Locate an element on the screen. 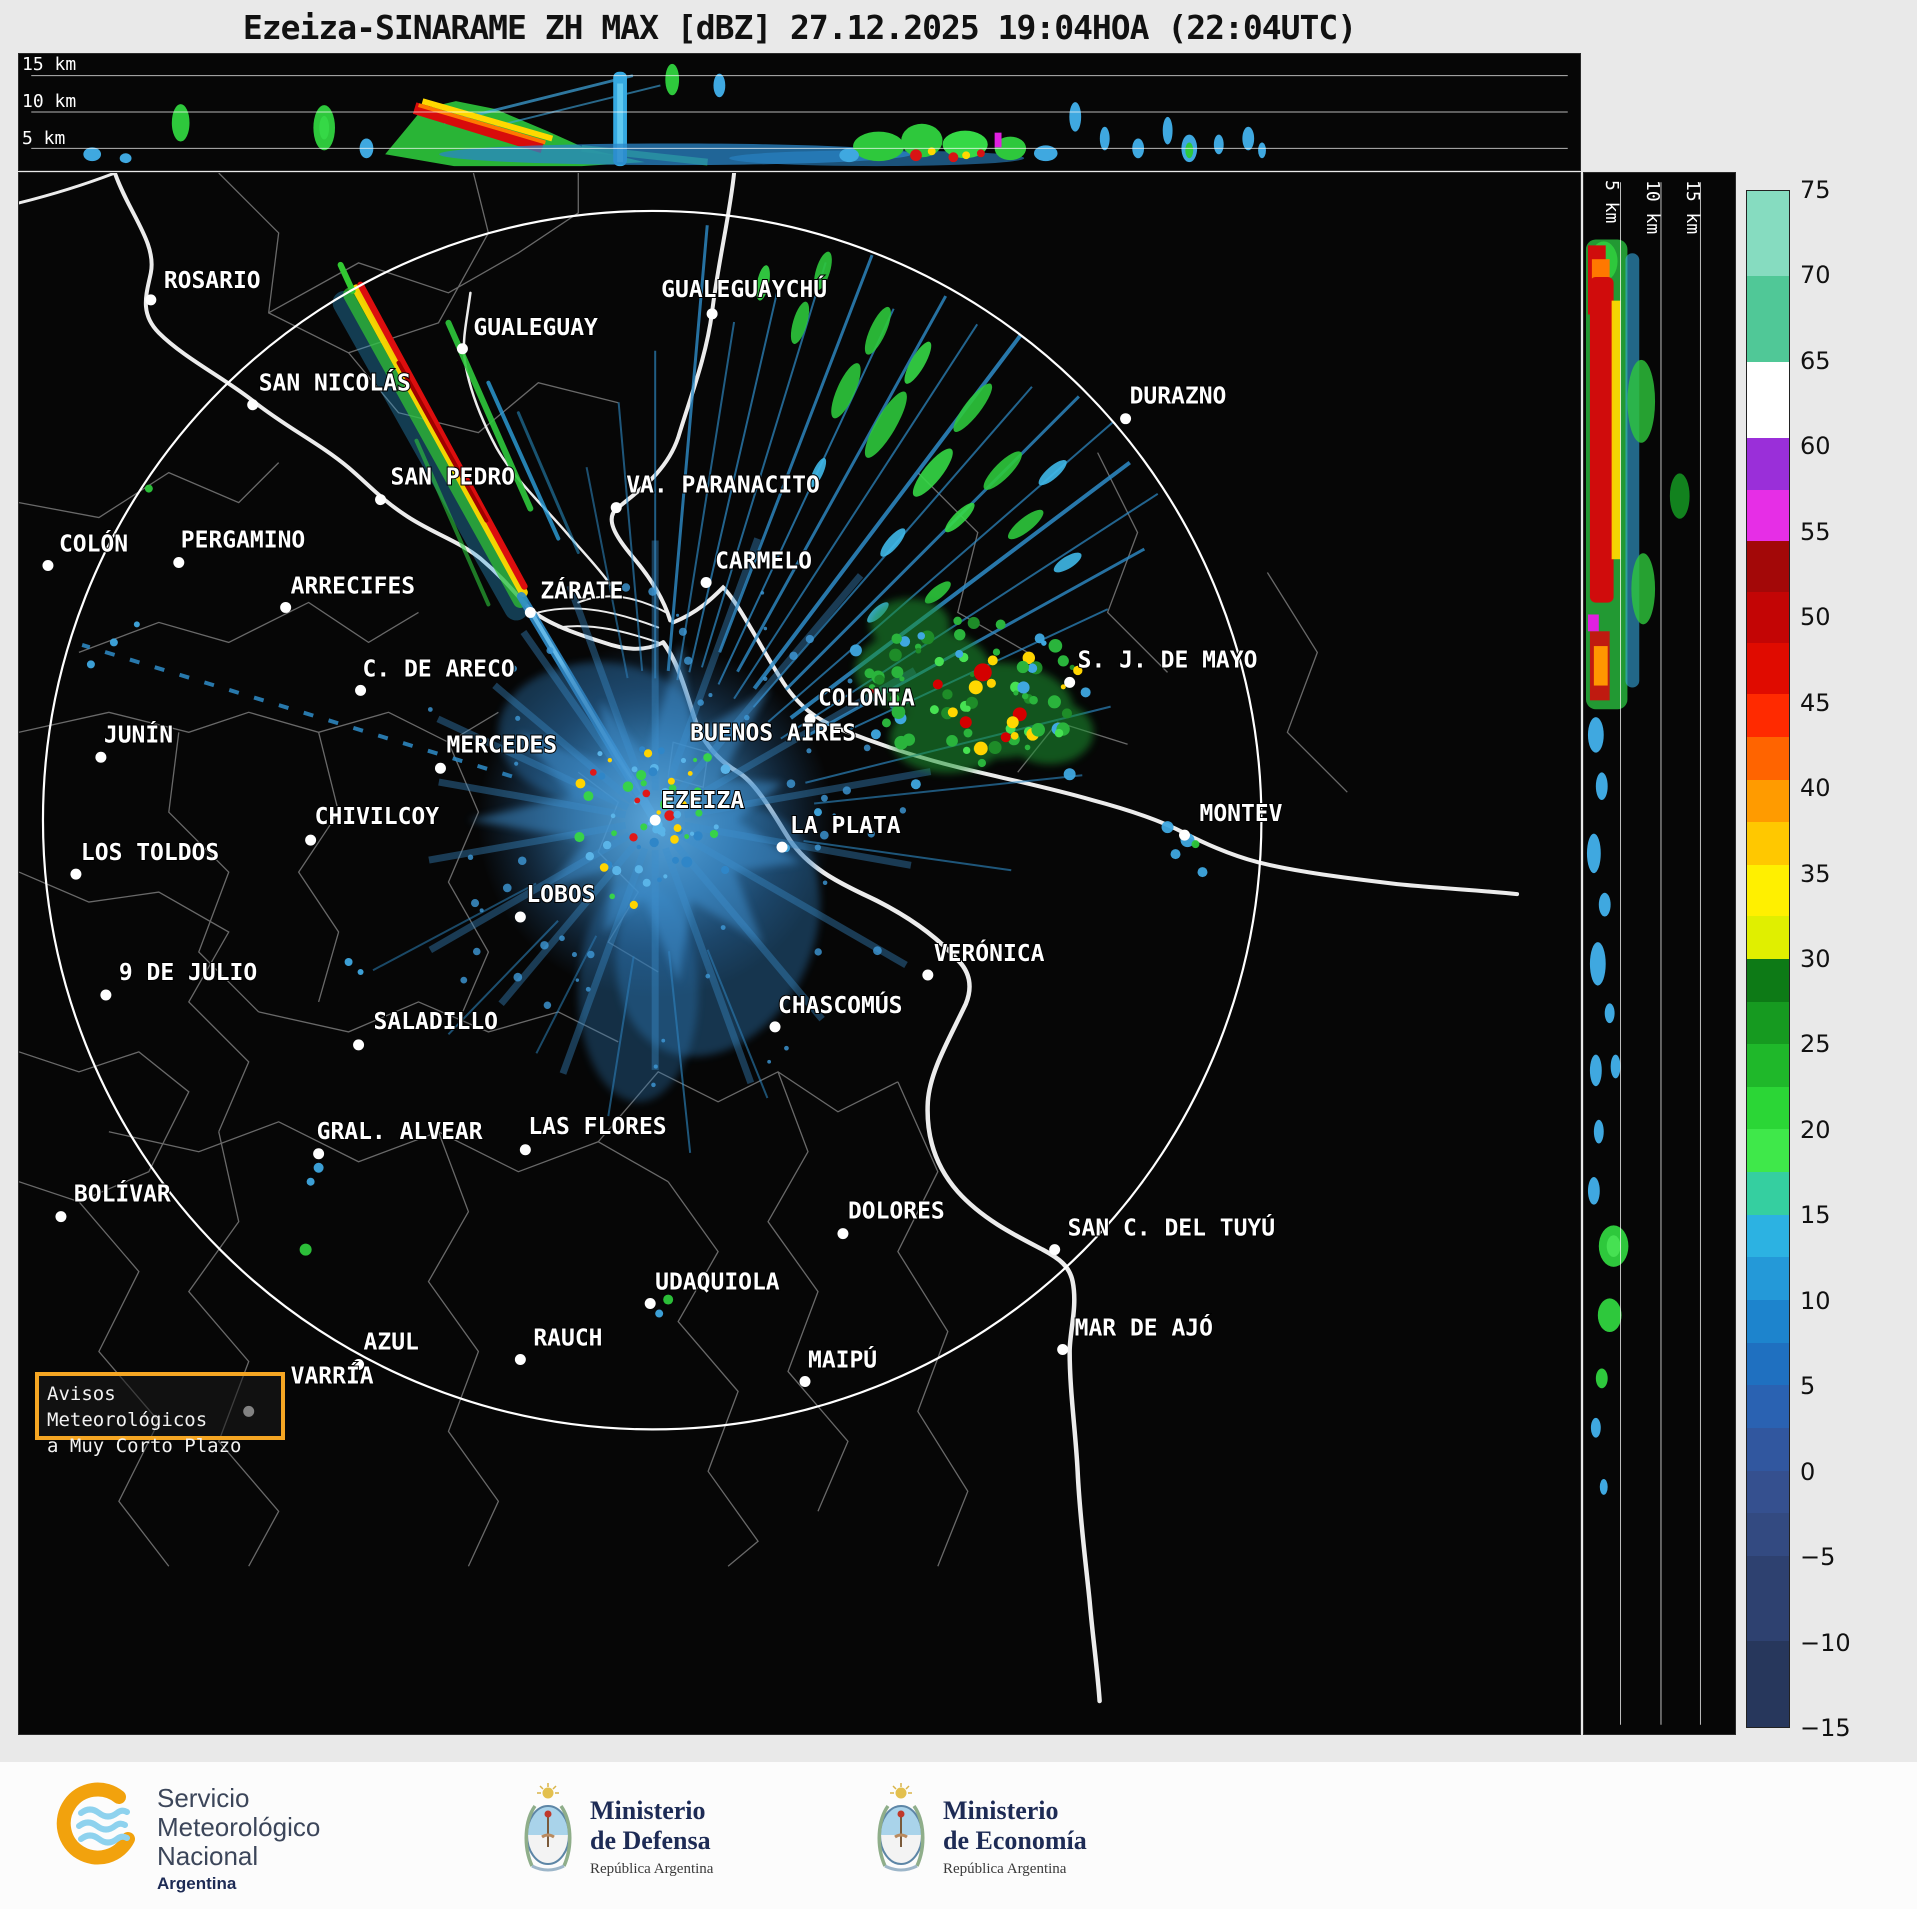  city-label: S. J. DE MAYO is located at coordinates (1168, 660).